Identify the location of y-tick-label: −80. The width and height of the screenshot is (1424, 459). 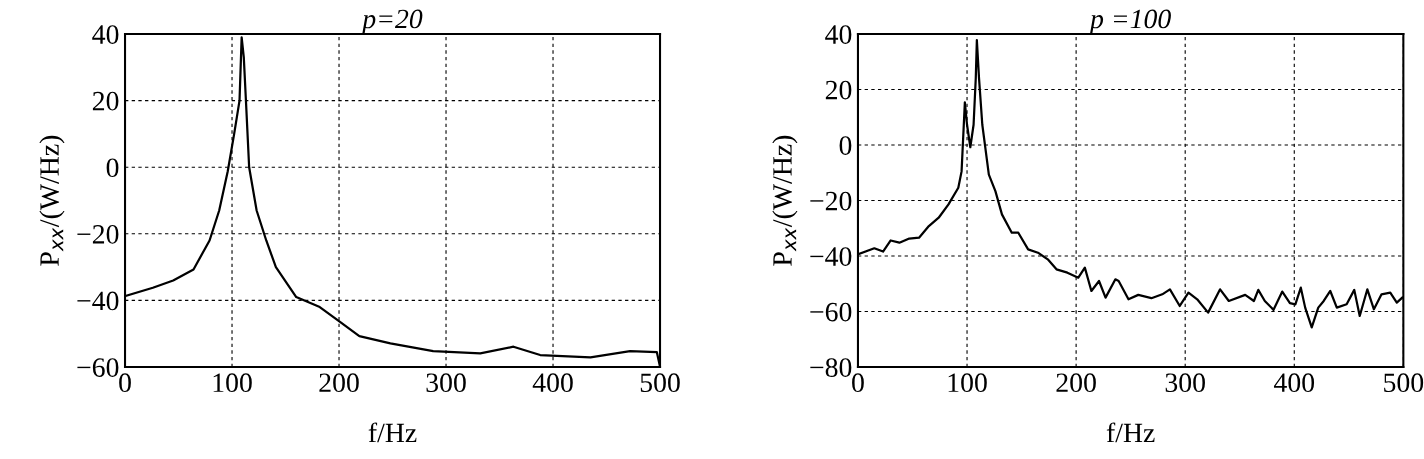
(831, 367).